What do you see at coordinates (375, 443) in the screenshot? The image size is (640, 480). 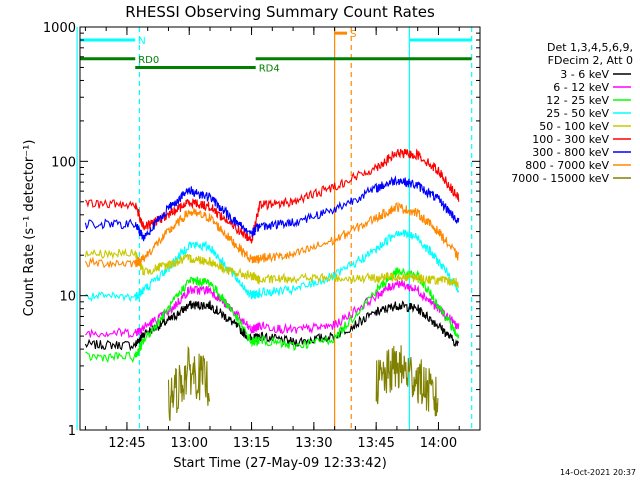 I see `x-tick-label: 13:45` at bounding box center [375, 443].